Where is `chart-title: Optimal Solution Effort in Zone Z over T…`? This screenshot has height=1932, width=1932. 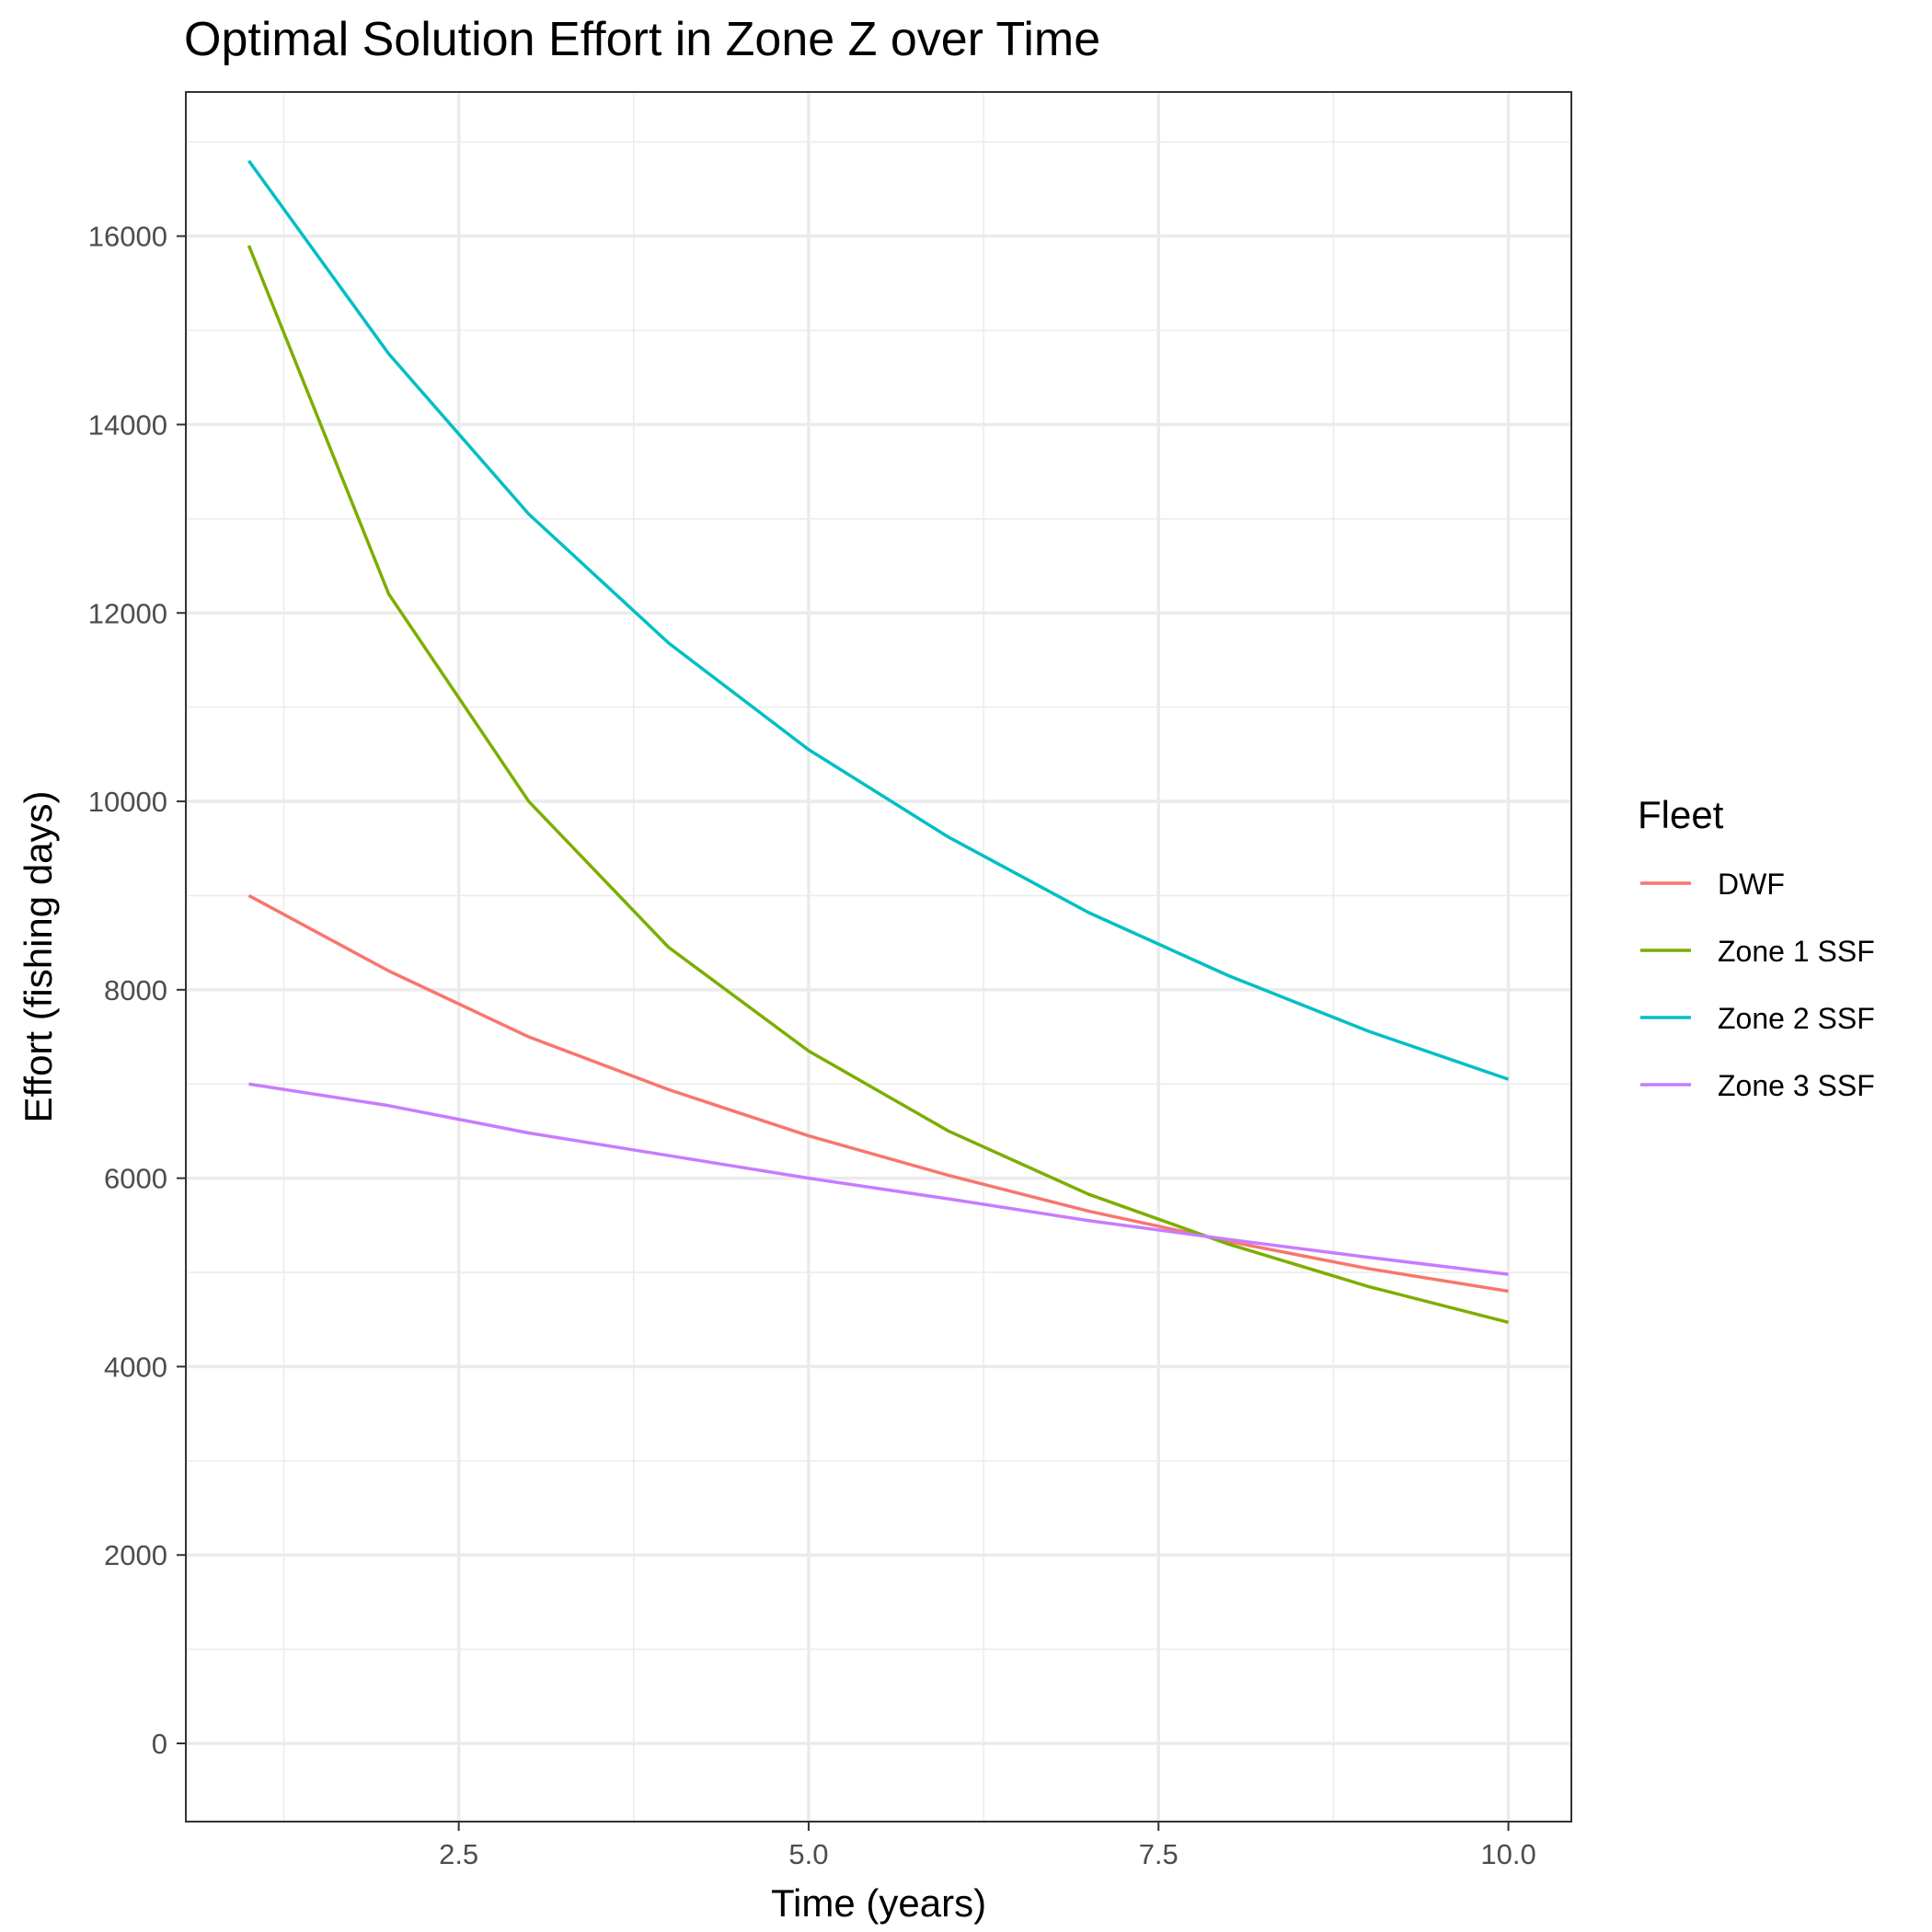
chart-title: Optimal Solution Effort in Zone Z over T… is located at coordinates (642, 39).